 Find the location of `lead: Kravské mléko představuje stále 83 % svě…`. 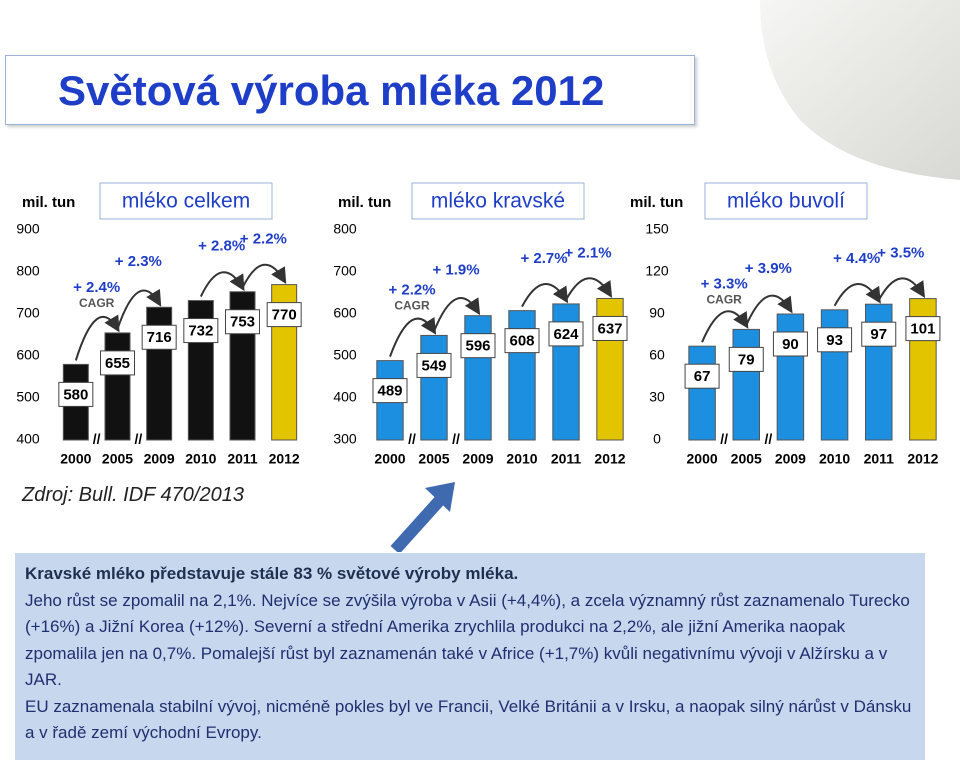

lead: Kravské mléko představuje stále 83 % svě… is located at coordinates (272, 573).